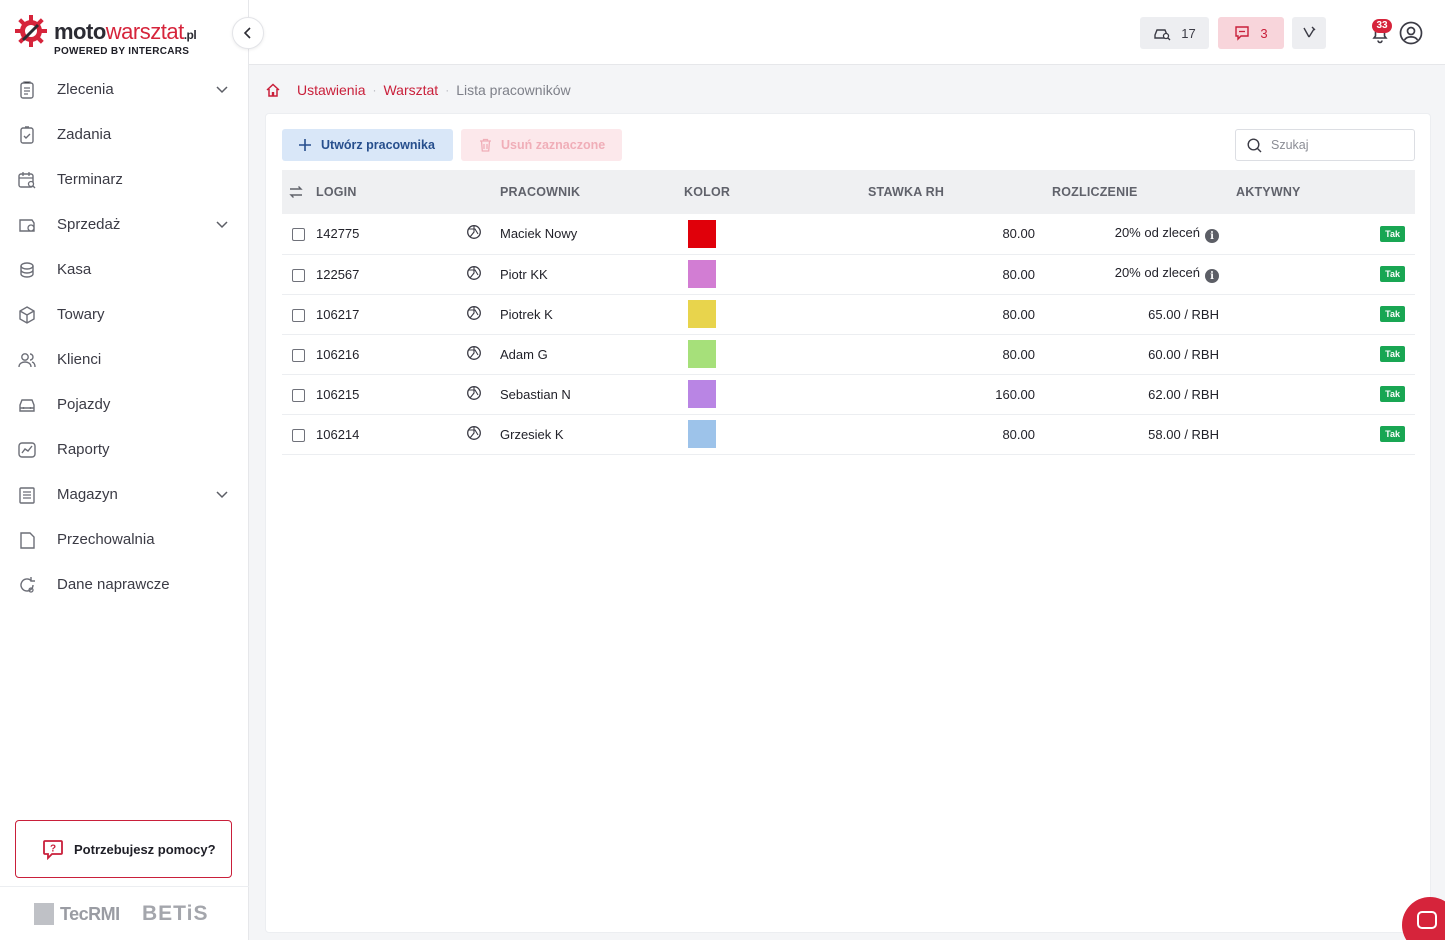 Image resolution: width=1445 pixels, height=940 pixels. I want to click on table-row: 106214 Grzesiek K 80.00 58.00 / RBH Tak, so click(848, 434).